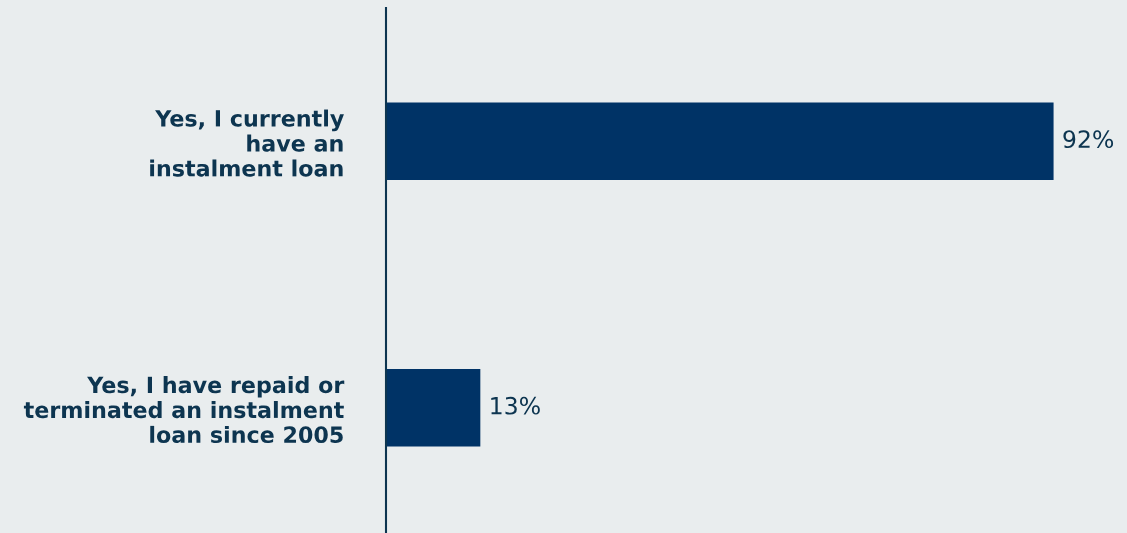  What do you see at coordinates (184, 410) in the screenshot?
I see `y-tick-label: Yes, I have repaid or terminated an instalment loan since 2005` at bounding box center [184, 410].